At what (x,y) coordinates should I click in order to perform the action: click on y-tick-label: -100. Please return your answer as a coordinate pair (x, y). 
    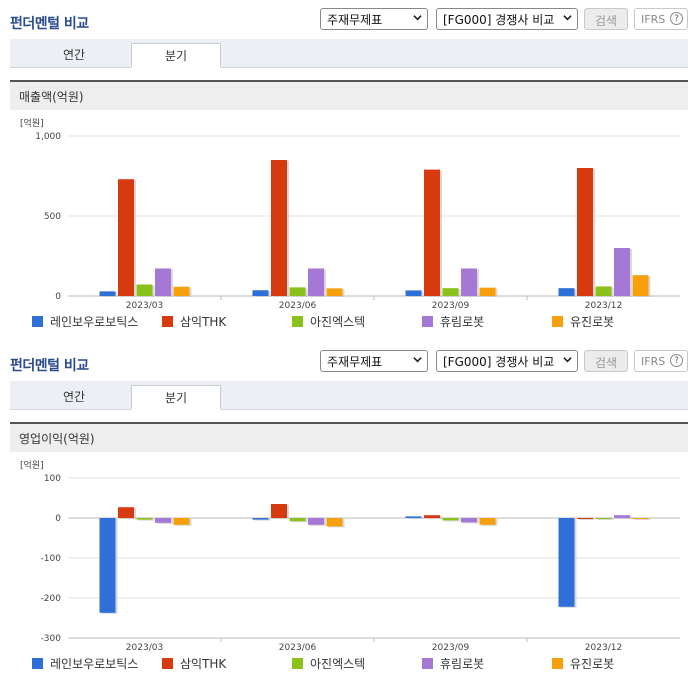
    Looking at the image, I should click on (51, 559).